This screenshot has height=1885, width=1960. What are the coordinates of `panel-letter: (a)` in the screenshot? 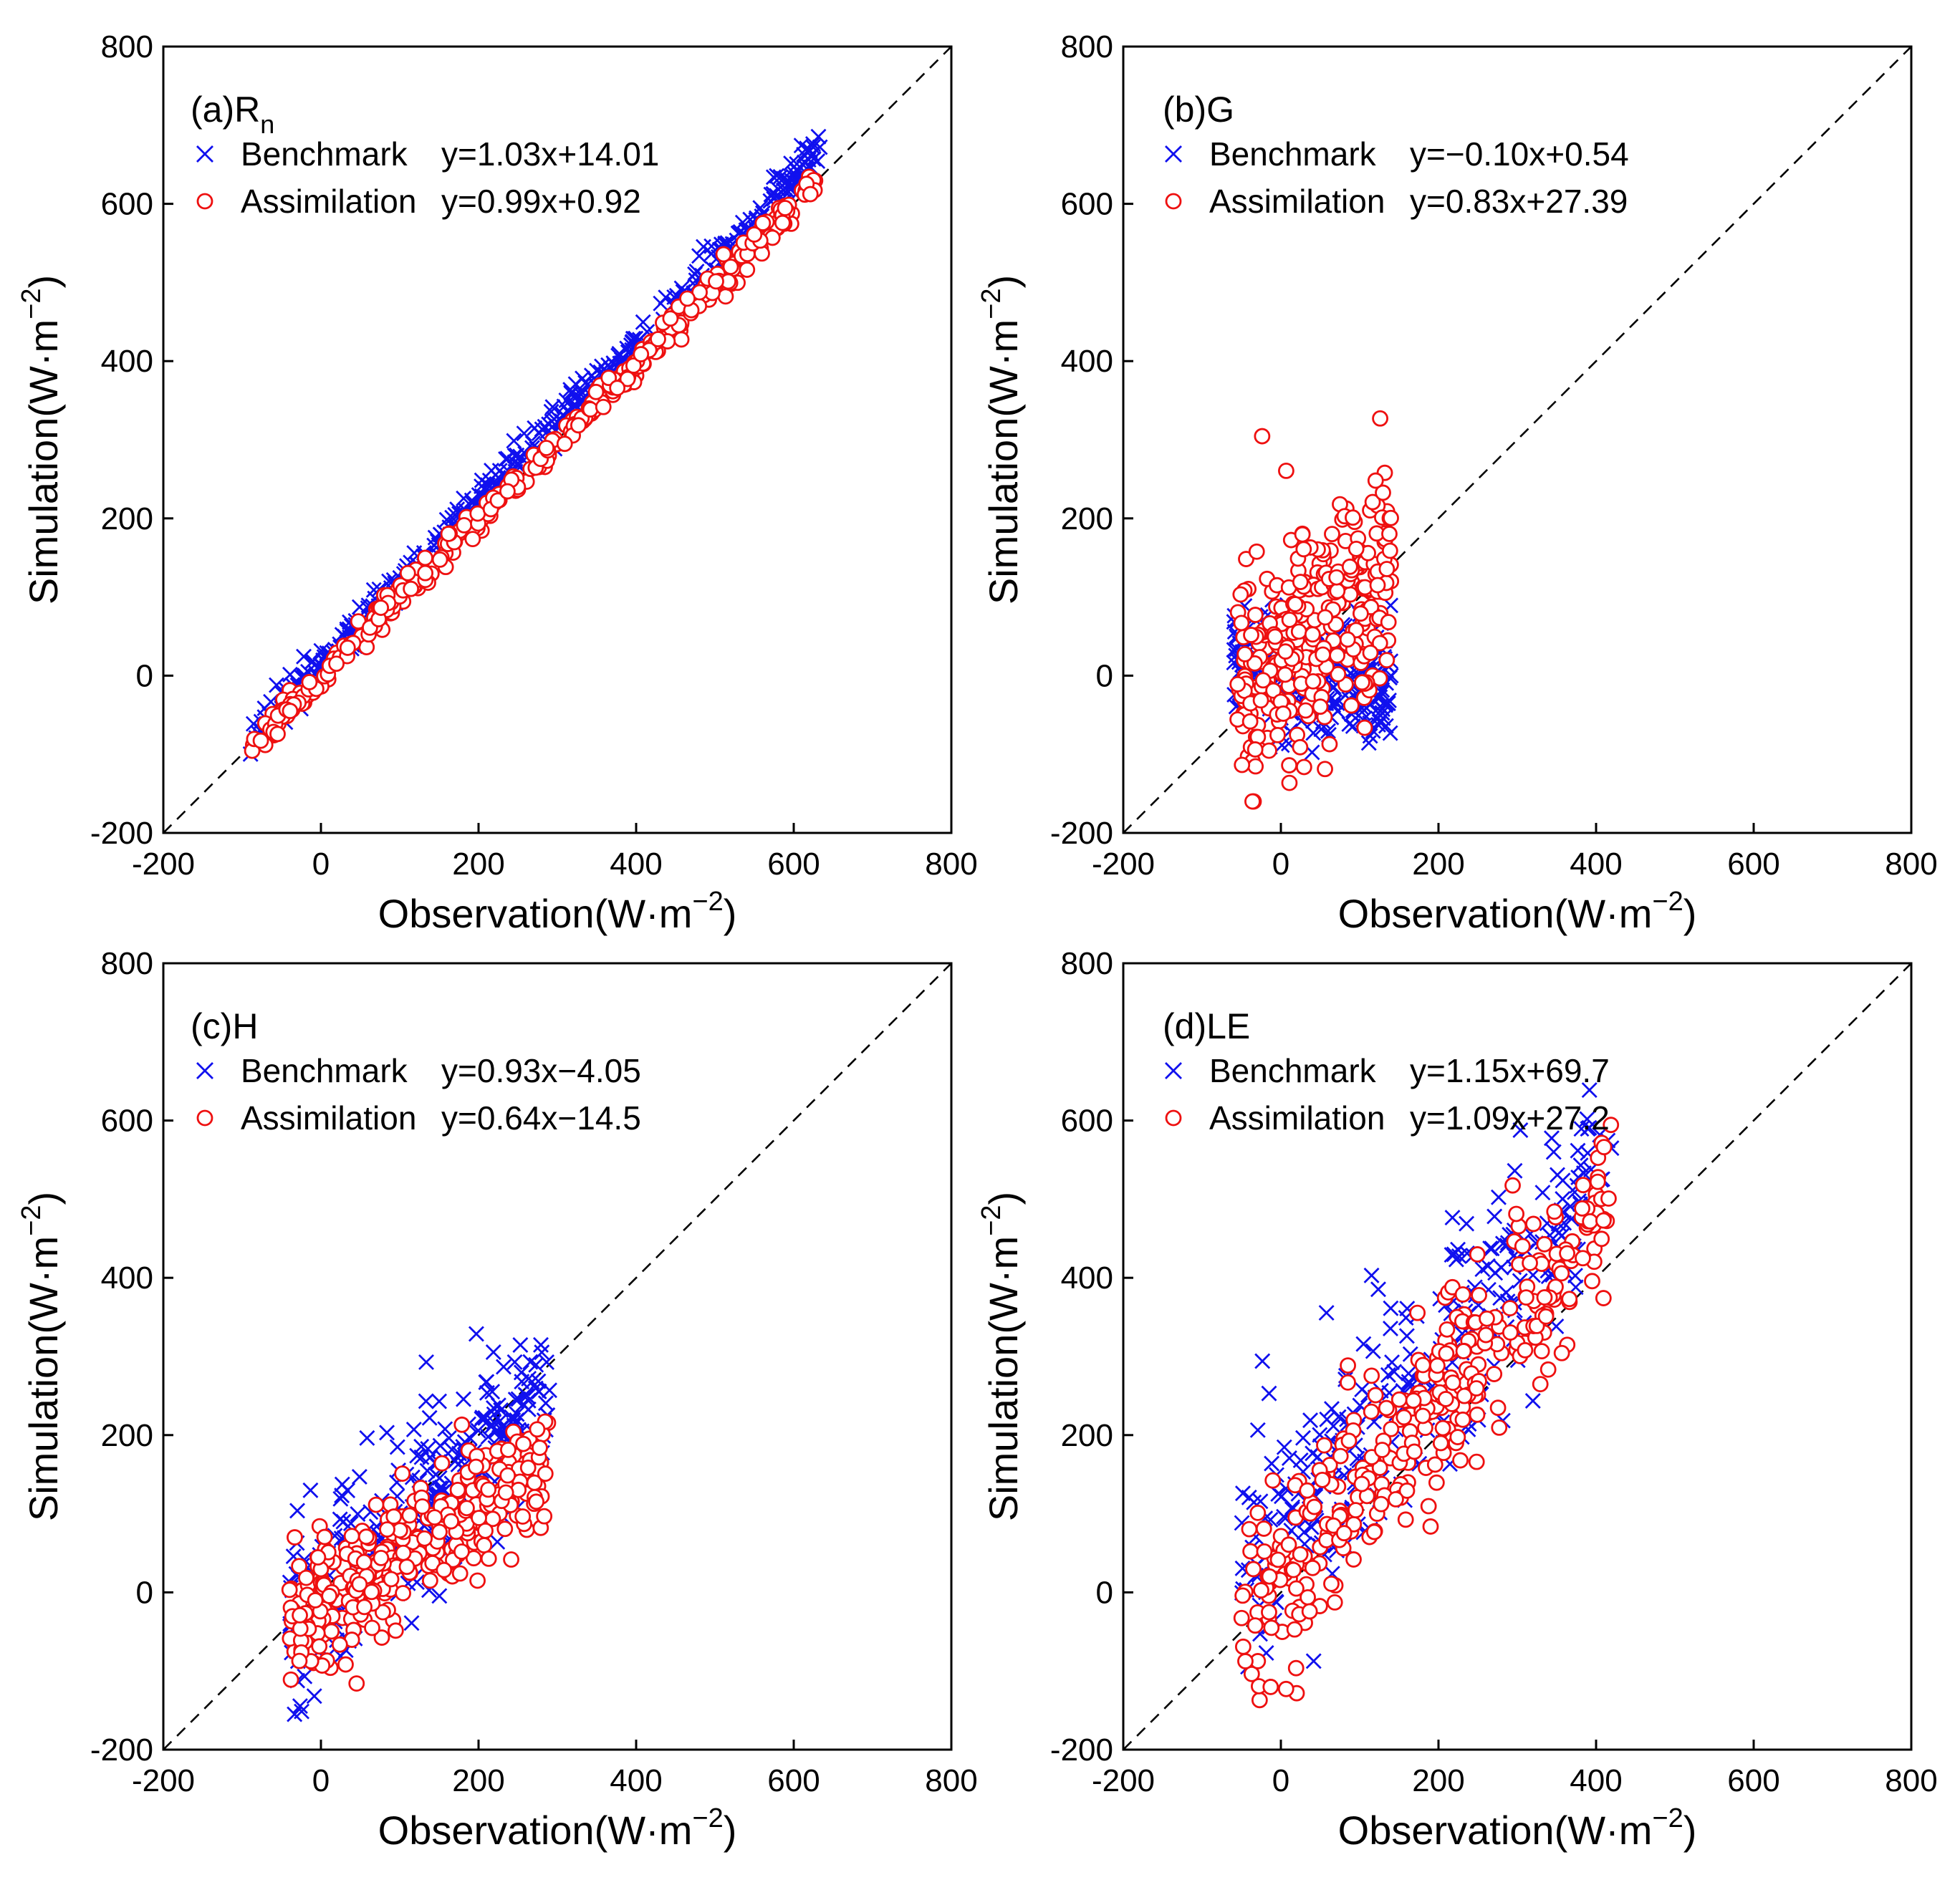 It's located at (213, 110).